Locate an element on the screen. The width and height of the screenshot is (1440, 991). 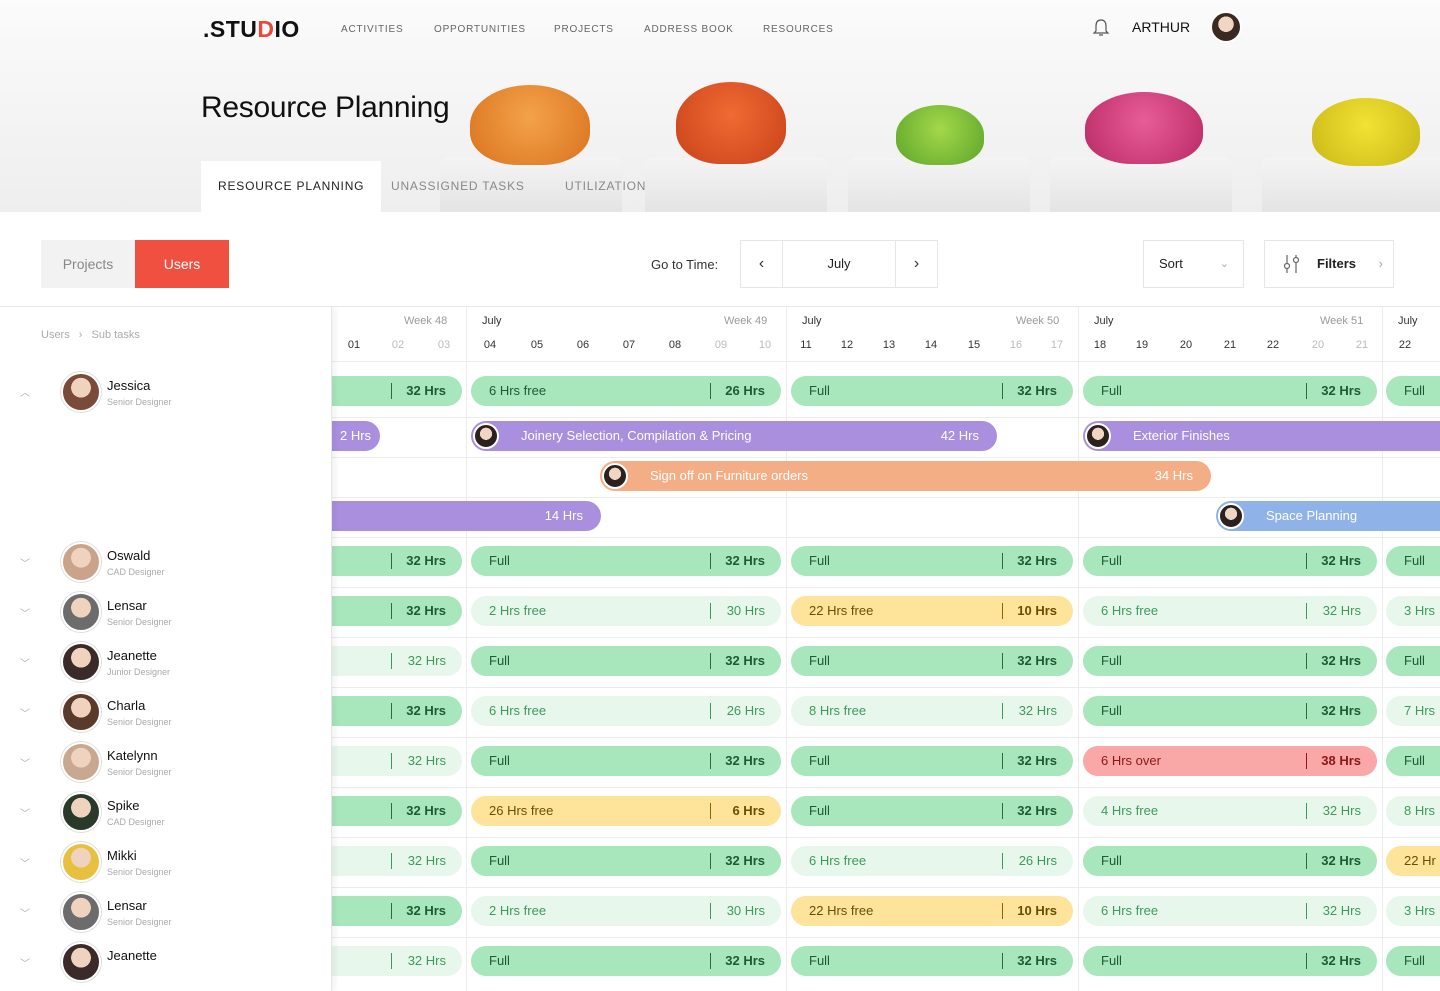
user-name: Katelynn is located at coordinates (132, 755).